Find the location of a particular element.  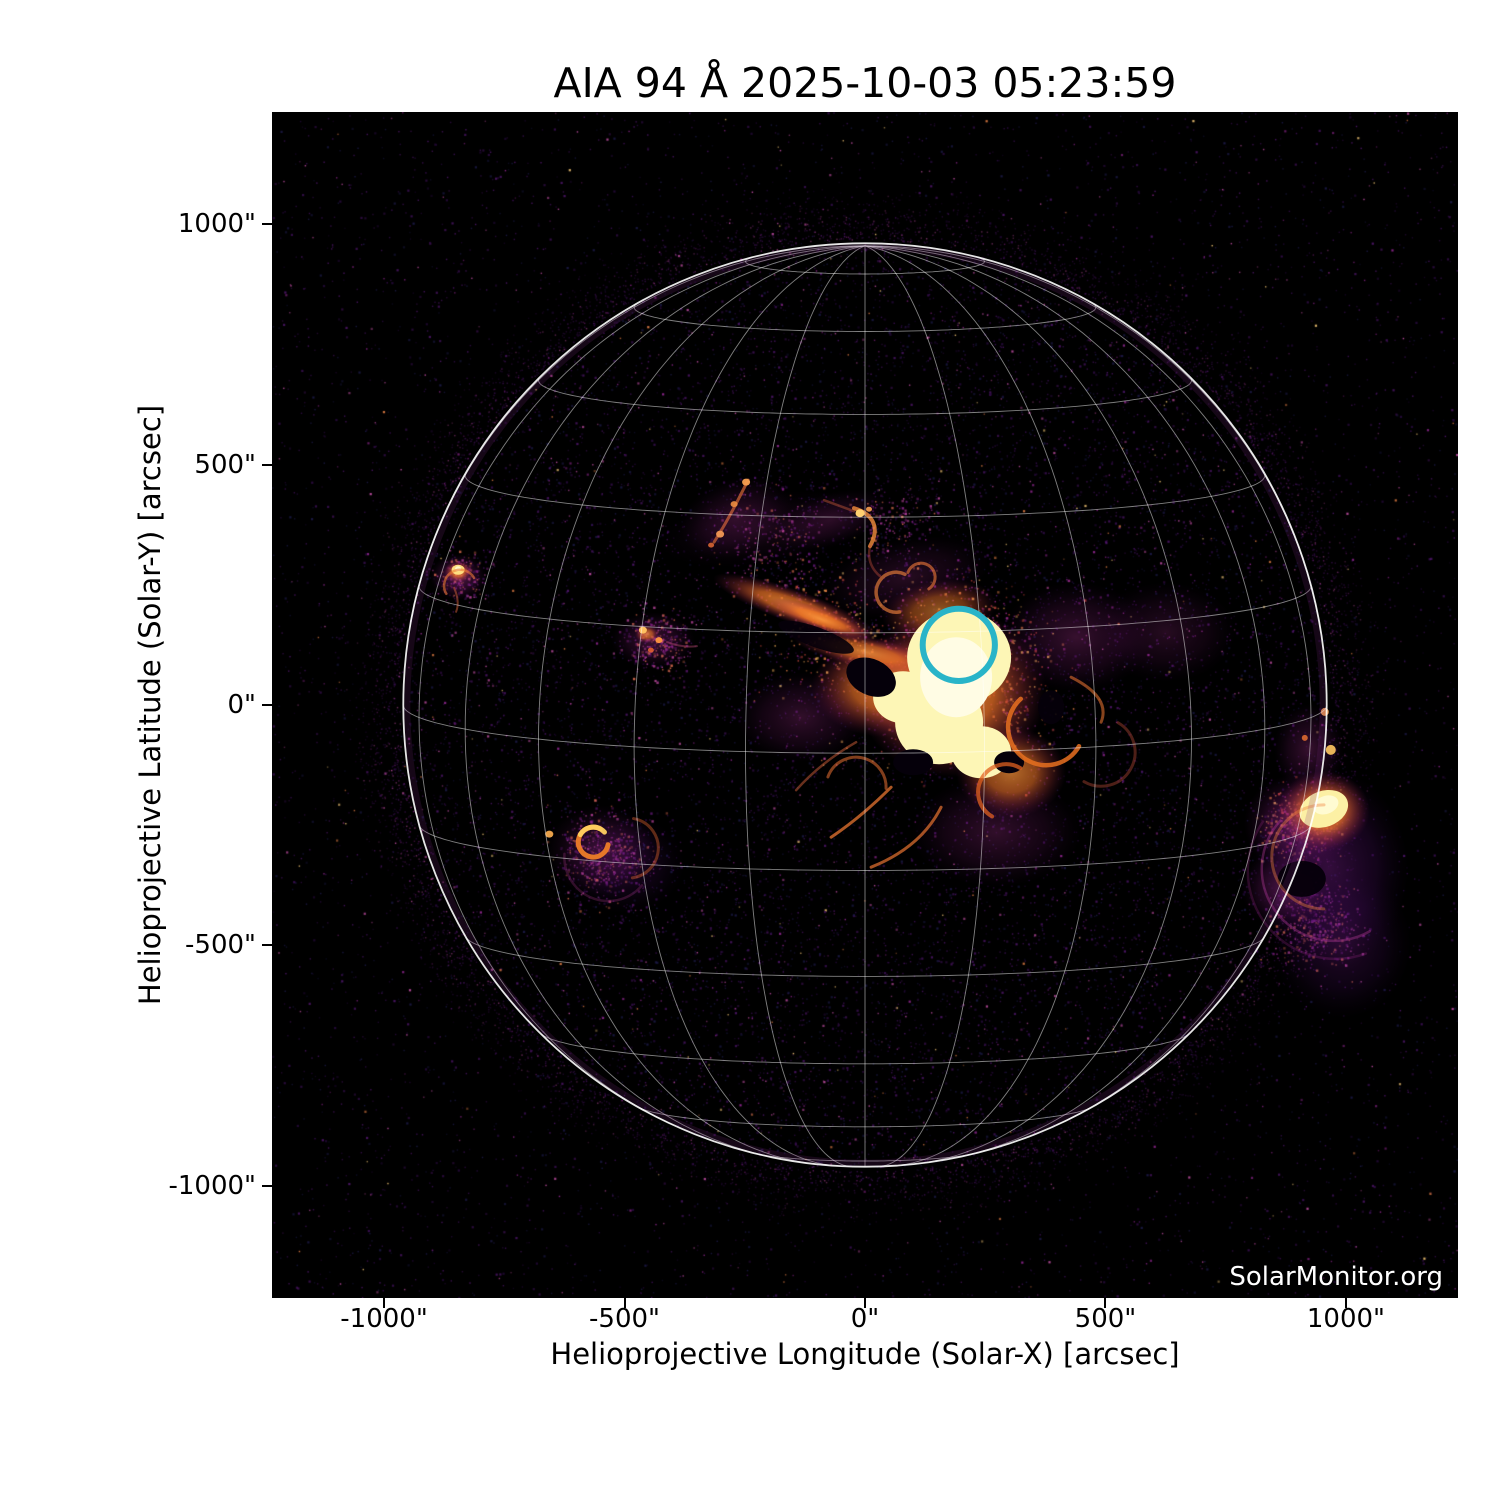

y-tick-label: -1000" is located at coordinates (212, 1185).